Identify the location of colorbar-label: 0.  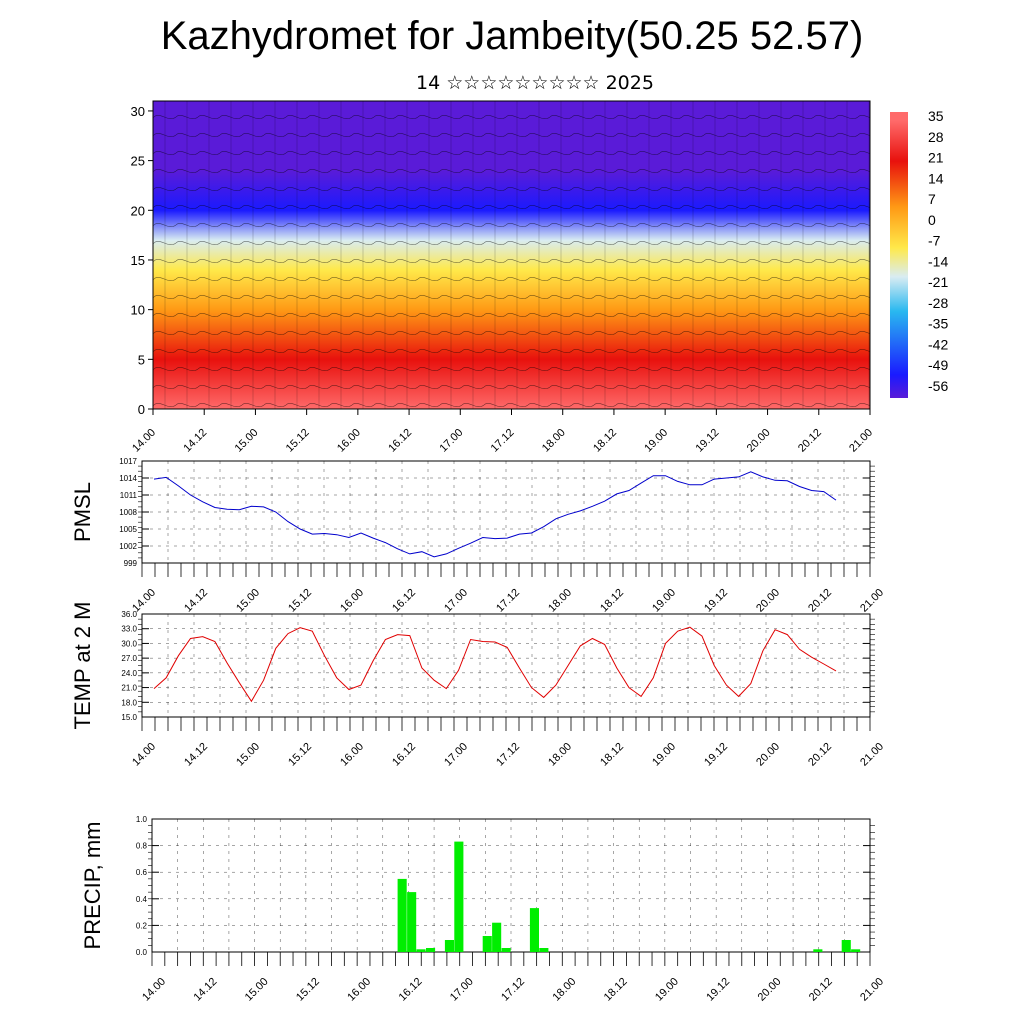
(932, 220).